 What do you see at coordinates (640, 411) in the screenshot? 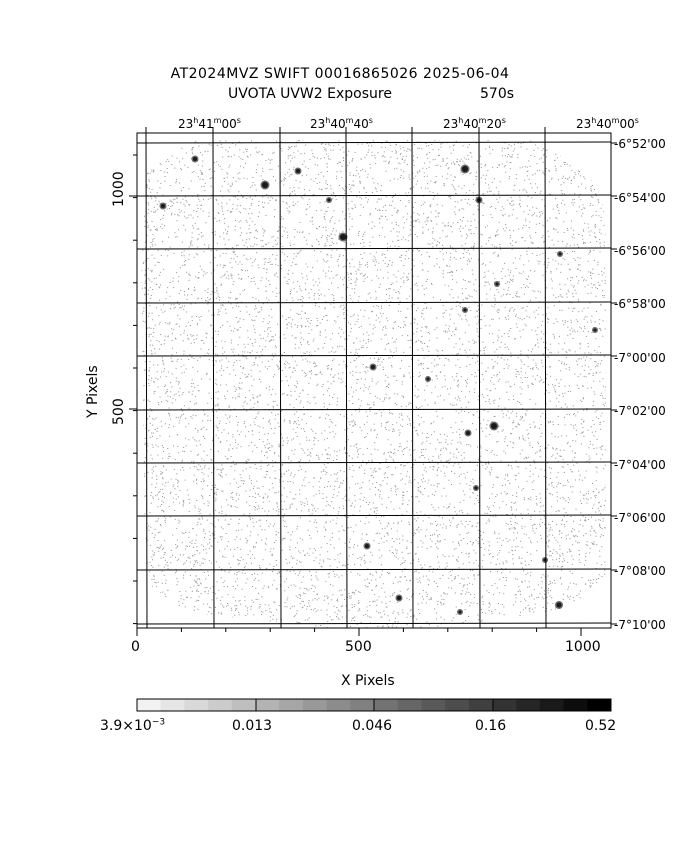
I see `dec-tick-label: -7°02'00` at bounding box center [640, 411].